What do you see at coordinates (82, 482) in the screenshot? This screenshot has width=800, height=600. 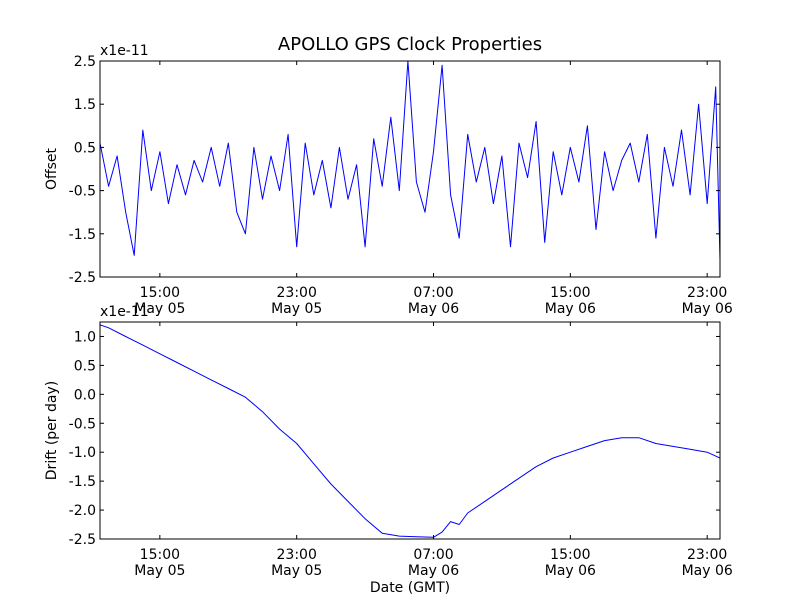 I see `drift-ytick-label: -1.5` at bounding box center [82, 482].